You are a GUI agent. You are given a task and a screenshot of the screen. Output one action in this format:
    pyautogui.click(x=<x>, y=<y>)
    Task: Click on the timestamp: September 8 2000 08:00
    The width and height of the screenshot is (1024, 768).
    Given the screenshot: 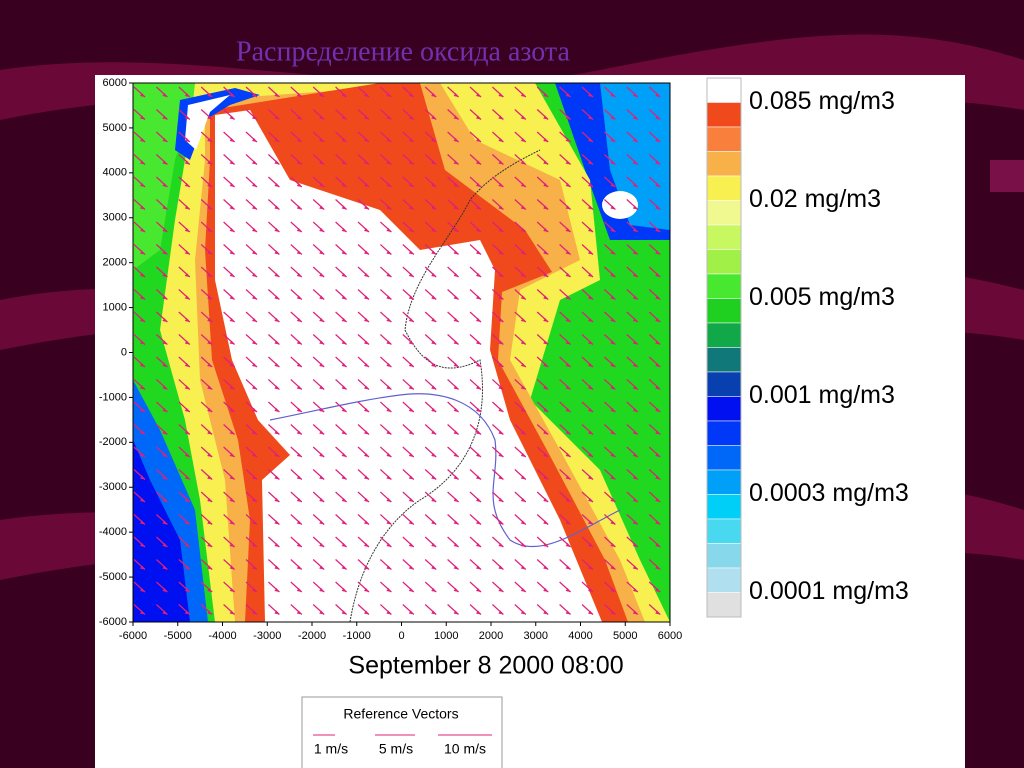 What is the action you would take?
    pyautogui.click(x=485, y=666)
    